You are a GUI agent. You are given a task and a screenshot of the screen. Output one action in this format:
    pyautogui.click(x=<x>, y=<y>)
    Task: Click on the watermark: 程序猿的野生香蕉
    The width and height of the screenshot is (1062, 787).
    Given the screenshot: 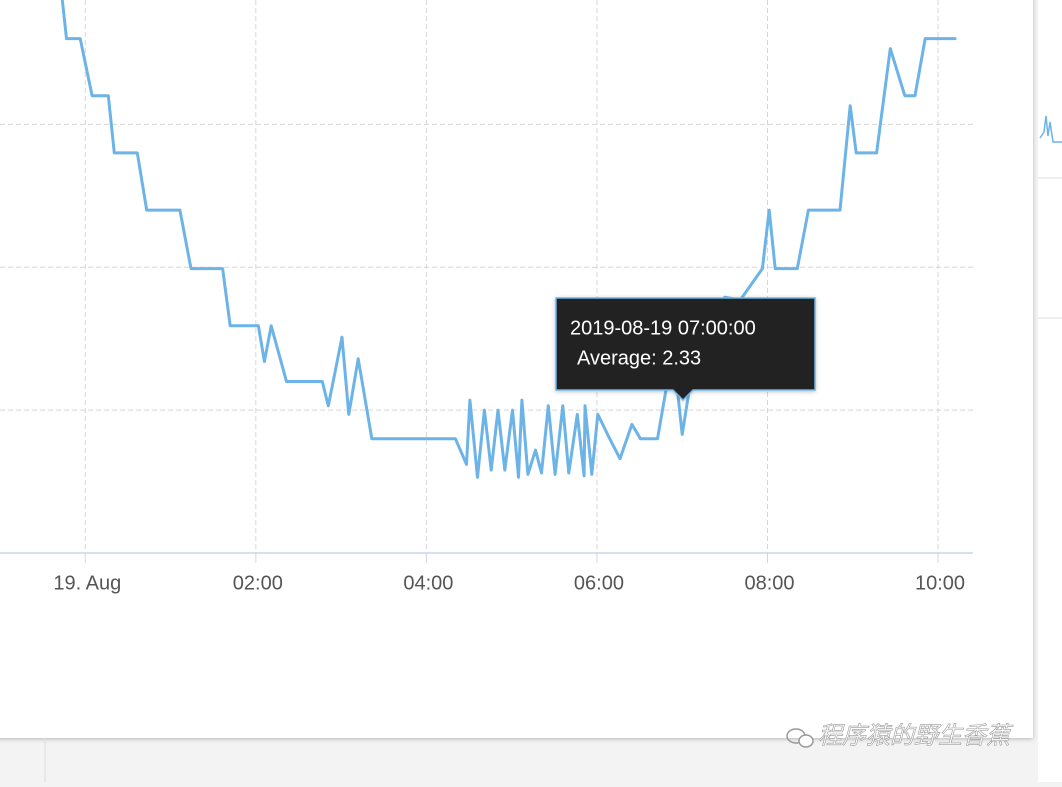 What is the action you would take?
    pyautogui.click(x=900, y=736)
    